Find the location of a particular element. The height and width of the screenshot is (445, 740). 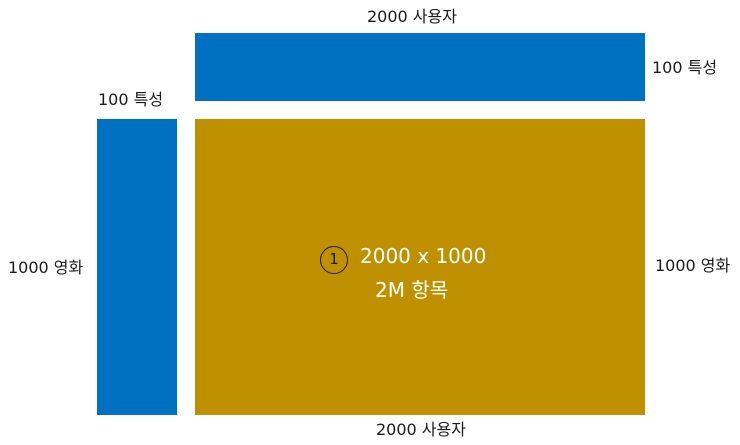

bottom-users-label: 2000 사용자 is located at coordinates (421, 429).